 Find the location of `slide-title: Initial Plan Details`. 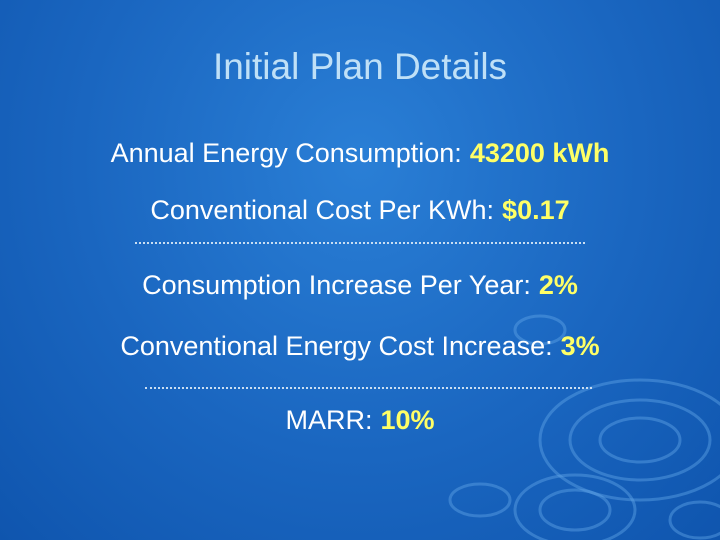

slide-title: Initial Plan Details is located at coordinates (360, 66).